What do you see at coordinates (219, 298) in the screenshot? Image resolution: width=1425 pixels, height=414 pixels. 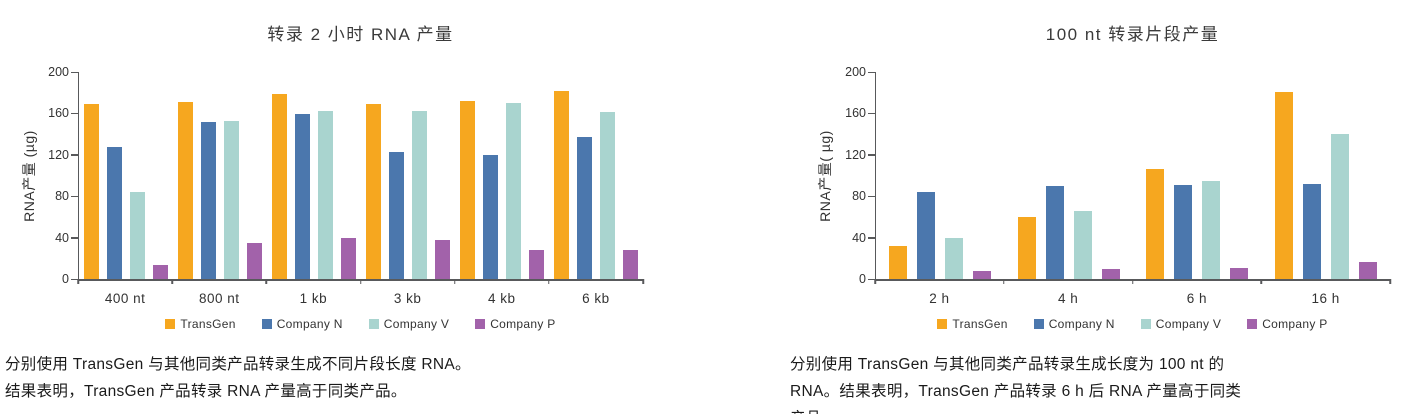 I see `x-tick-label: 800 nt` at bounding box center [219, 298].